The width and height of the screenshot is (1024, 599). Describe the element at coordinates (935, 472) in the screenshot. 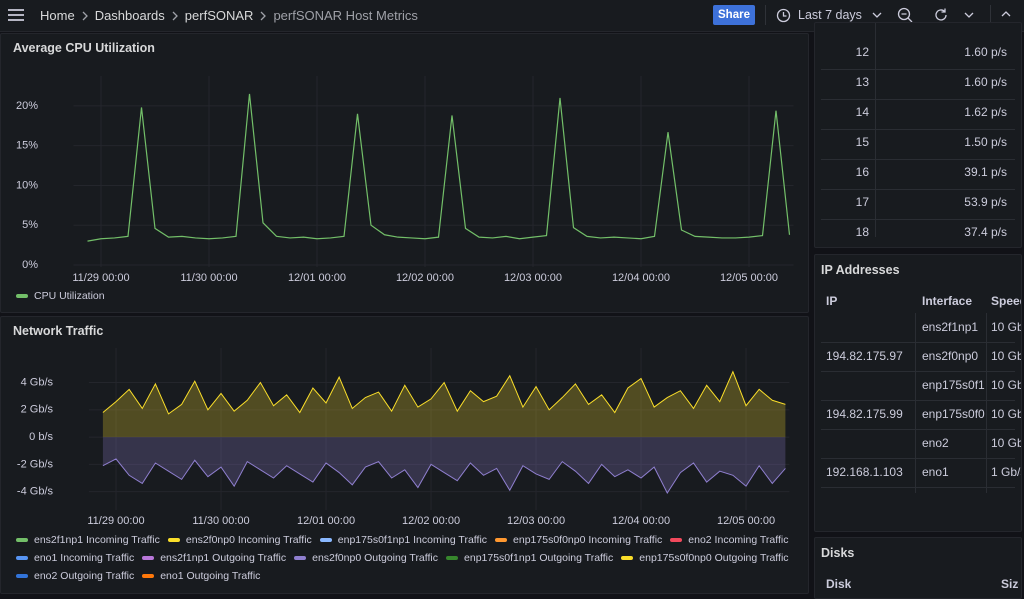

I see `table-cell: eno1` at that location.